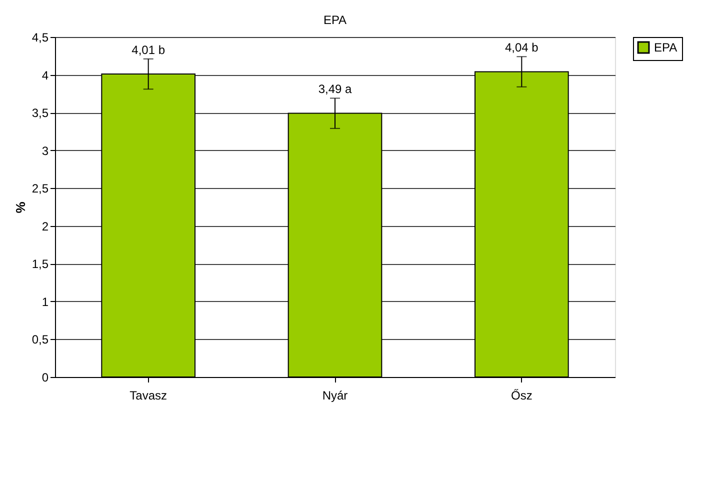 This screenshot has width=713, height=477. What do you see at coordinates (40, 339) in the screenshot?
I see `y-tick-label: 0,5` at bounding box center [40, 339].